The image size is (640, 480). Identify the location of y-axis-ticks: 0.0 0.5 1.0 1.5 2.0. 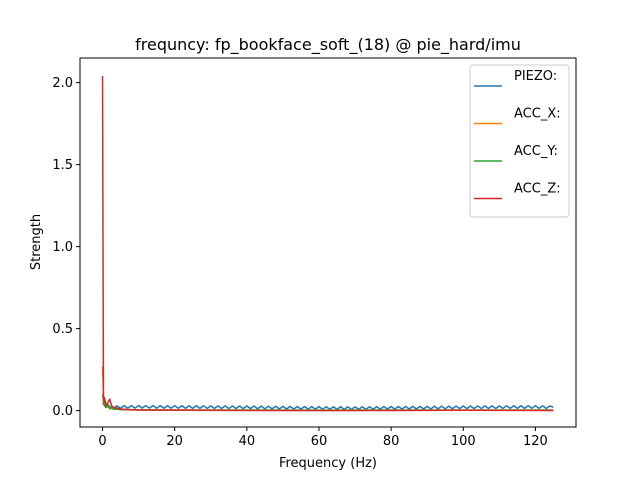
(66, 247).